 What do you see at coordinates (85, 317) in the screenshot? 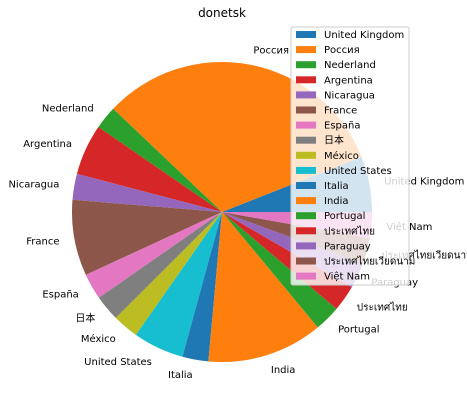
I see `slice-label-7: 日本` at bounding box center [85, 317].